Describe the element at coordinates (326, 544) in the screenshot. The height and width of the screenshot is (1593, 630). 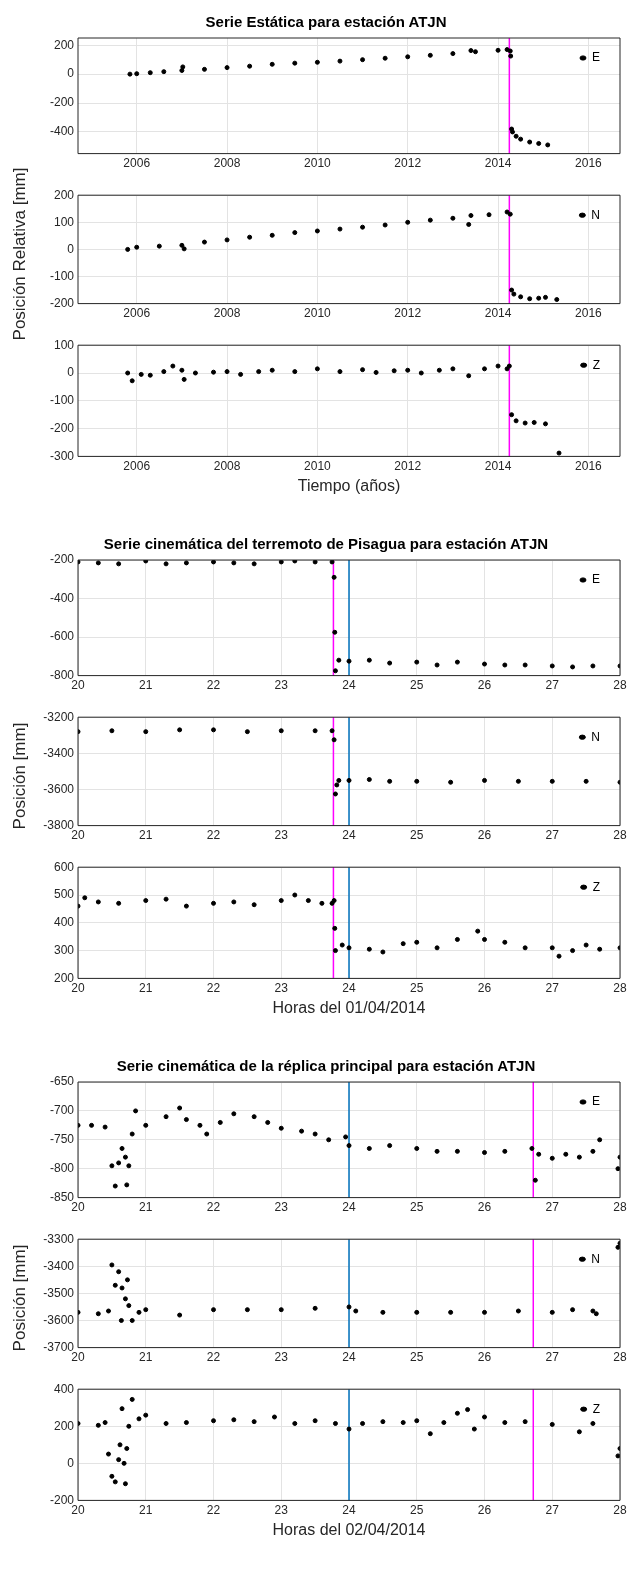
I see `chart-title: Serie cinemática del terremoto de Pisagua para estación ATJN` at that location.